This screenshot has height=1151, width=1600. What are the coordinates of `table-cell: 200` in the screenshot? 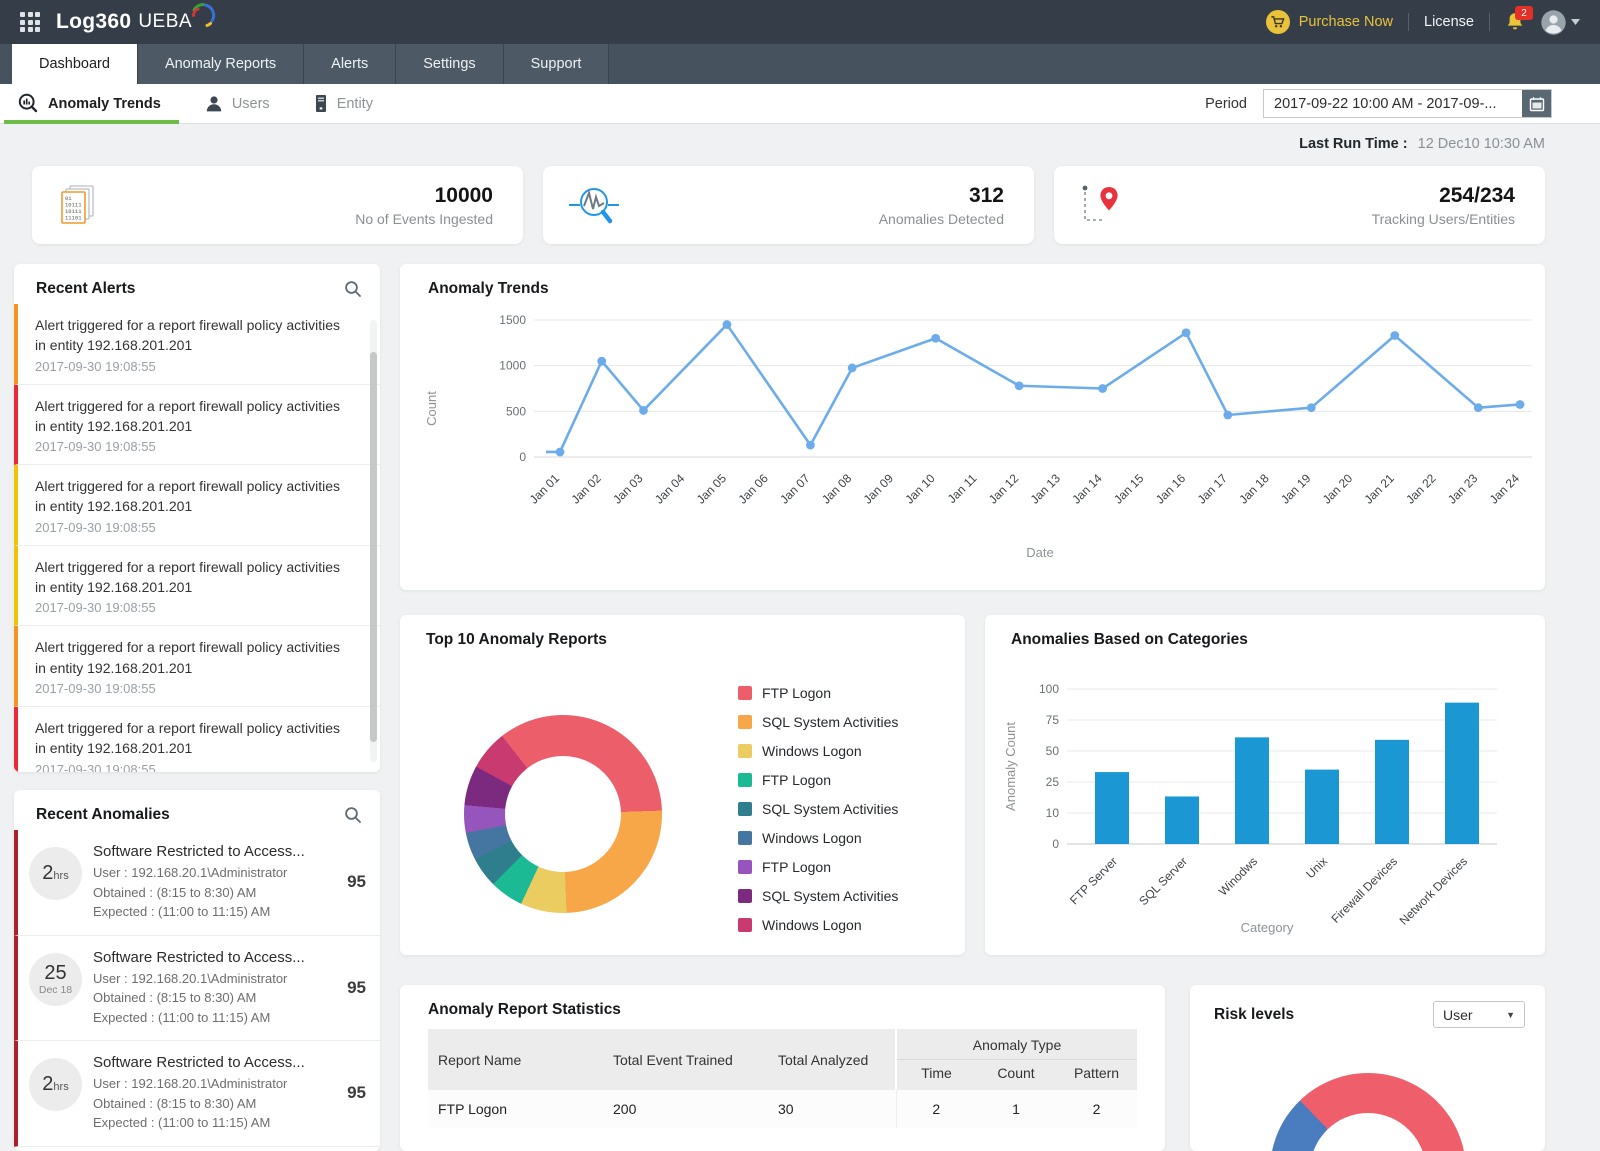 It's located at (685, 1109).